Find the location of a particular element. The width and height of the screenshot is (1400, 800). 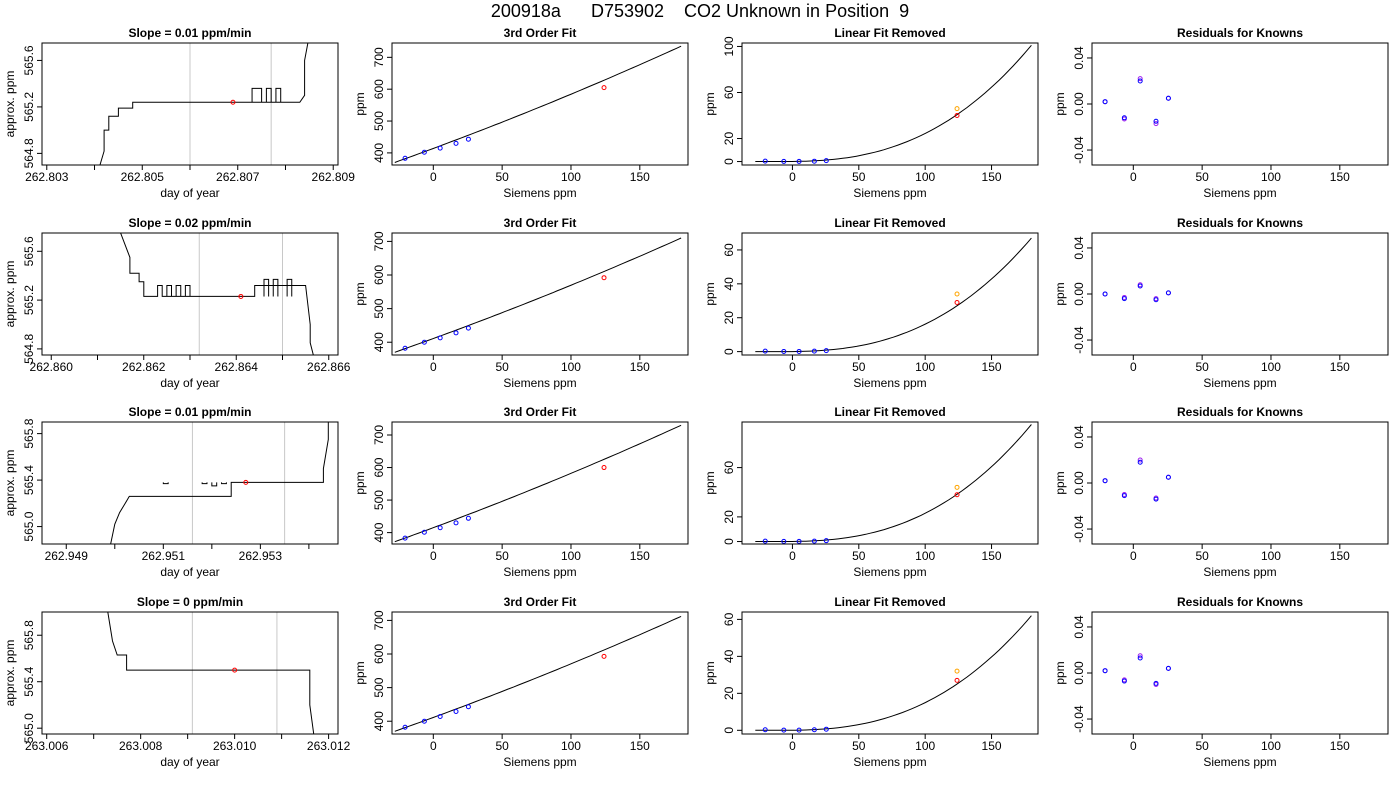

y-tick-label: 0.04 is located at coordinates (1079, 248).